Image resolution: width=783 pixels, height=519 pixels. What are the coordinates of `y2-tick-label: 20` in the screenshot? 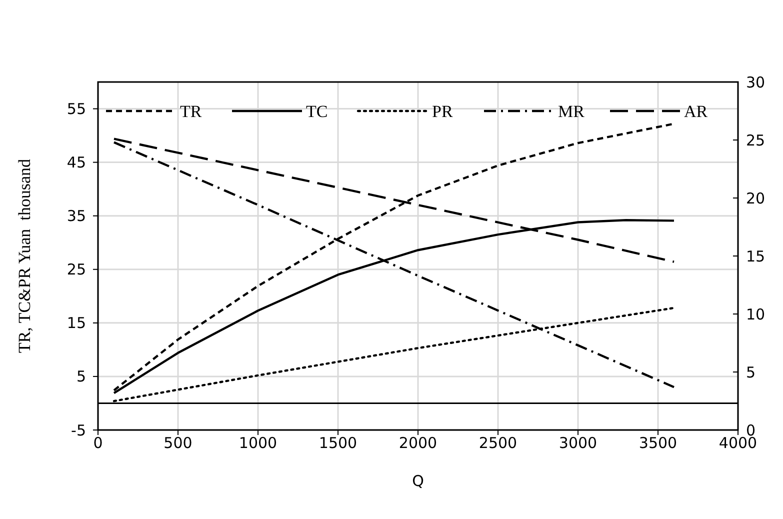 It's located at (756, 198).